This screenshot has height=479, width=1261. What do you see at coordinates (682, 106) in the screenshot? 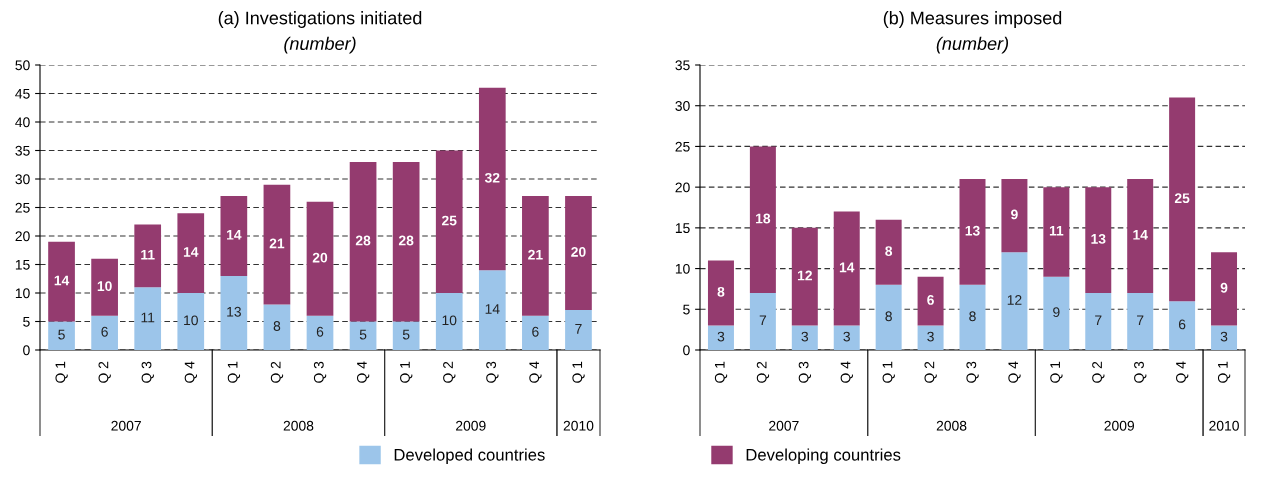
I see `y-tick-label: 30` at bounding box center [682, 106].